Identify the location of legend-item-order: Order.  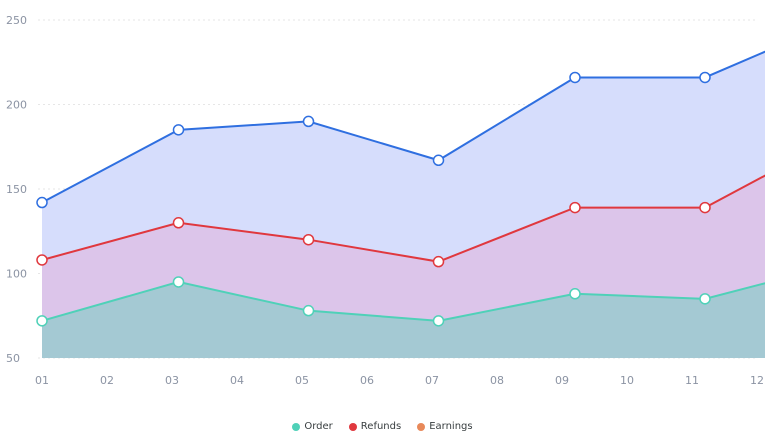
(312, 427).